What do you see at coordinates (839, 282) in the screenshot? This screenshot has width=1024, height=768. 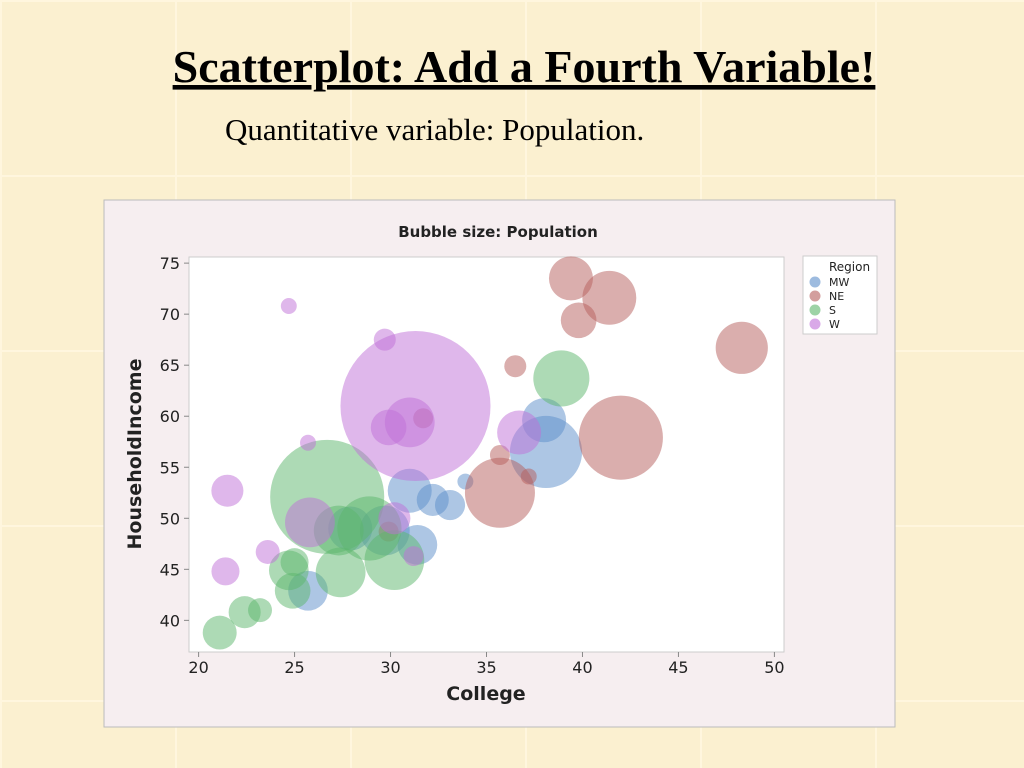 I see `legend-label: MW` at bounding box center [839, 282].